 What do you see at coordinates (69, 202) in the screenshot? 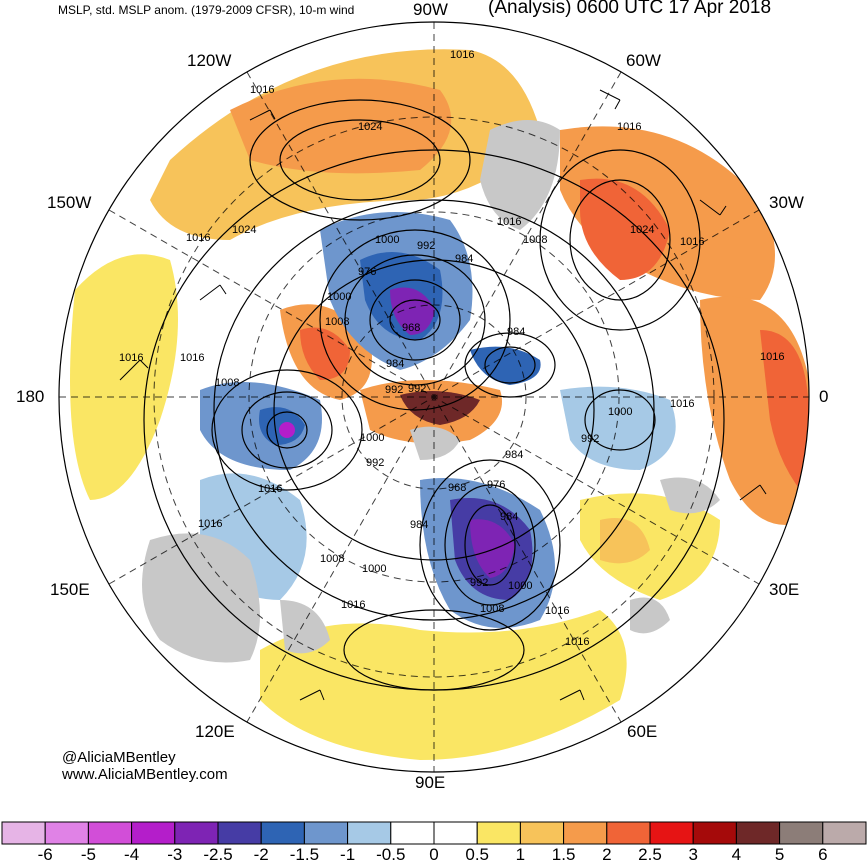
I see `lon-label-150w: 150W` at bounding box center [69, 202].